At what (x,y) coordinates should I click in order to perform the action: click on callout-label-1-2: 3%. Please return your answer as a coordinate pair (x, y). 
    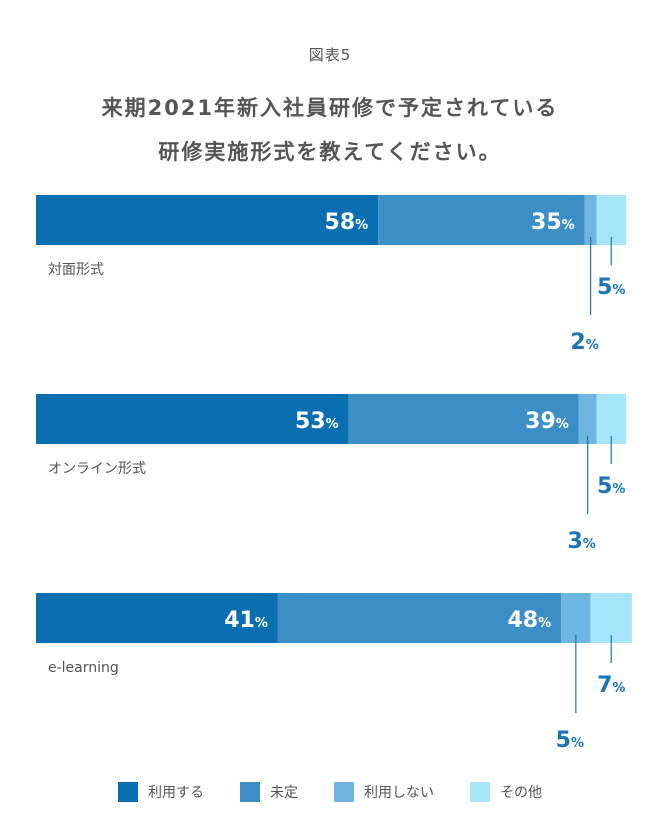
    Looking at the image, I should click on (581, 541).